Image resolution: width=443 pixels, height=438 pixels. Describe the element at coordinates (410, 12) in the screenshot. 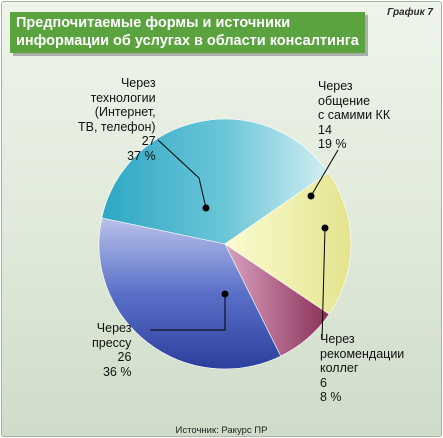

I see `figure-label: График 7` at that location.